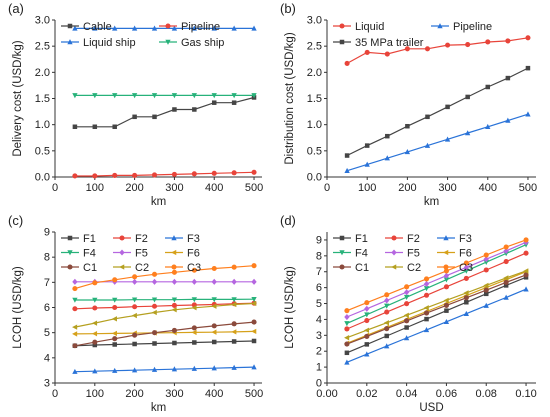  What do you see at coordinates (193, 254) in the screenshot?
I see `legend-label: F6` at bounding box center [193, 254].